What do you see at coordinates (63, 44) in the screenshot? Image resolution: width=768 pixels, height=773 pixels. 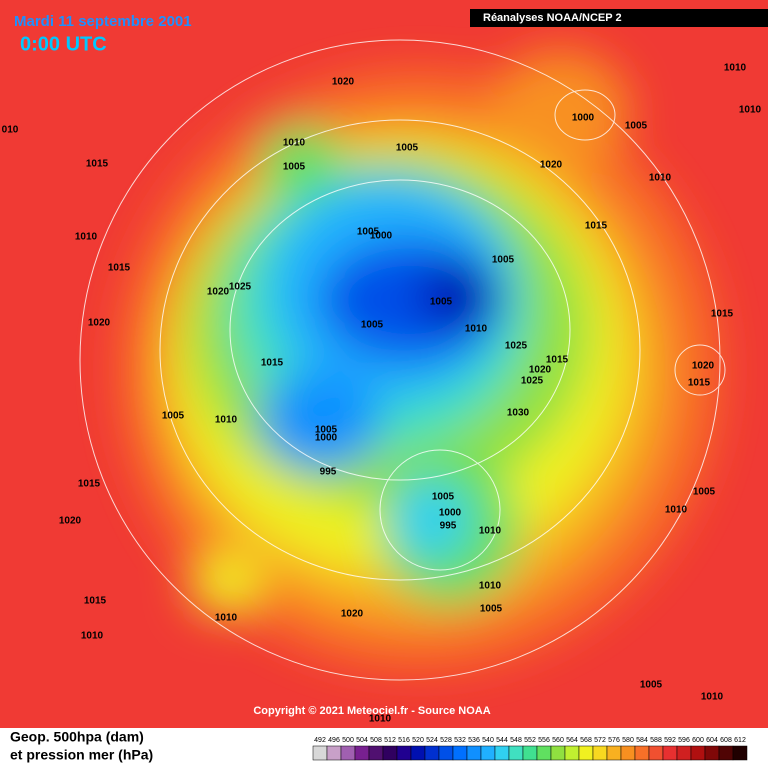 I see `map-time: 0:00 UTC` at bounding box center [63, 44].